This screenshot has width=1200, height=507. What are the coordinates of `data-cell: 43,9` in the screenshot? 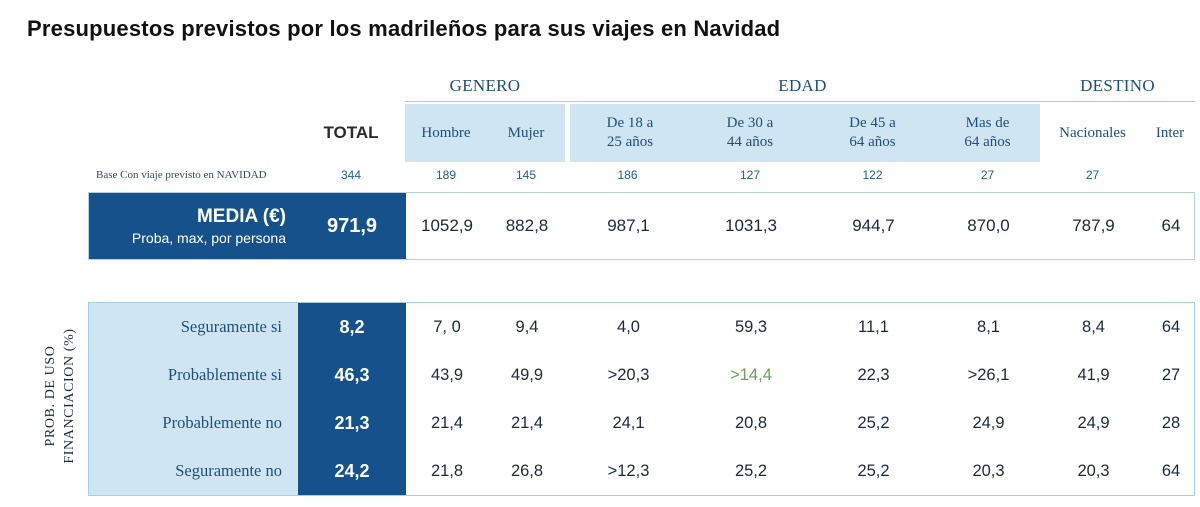 It's located at (447, 374).